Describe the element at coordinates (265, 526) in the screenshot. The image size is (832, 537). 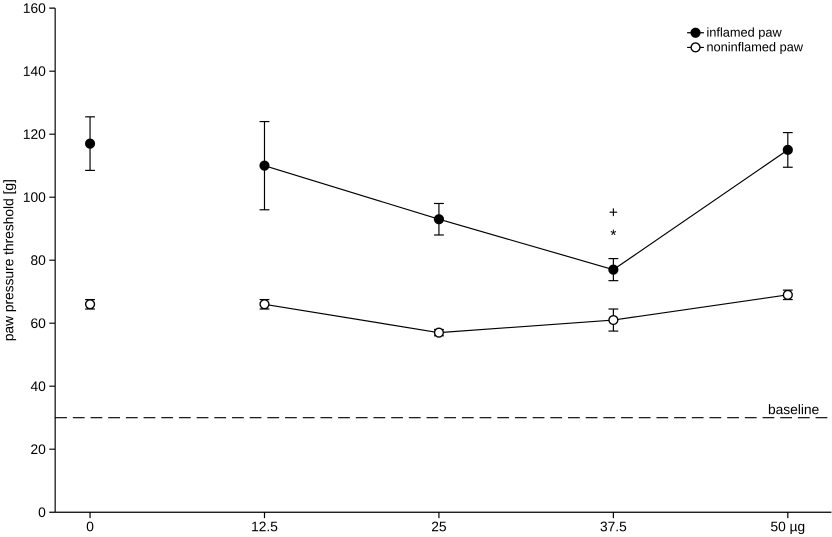
I see `x-tick-label: 12.5` at that location.